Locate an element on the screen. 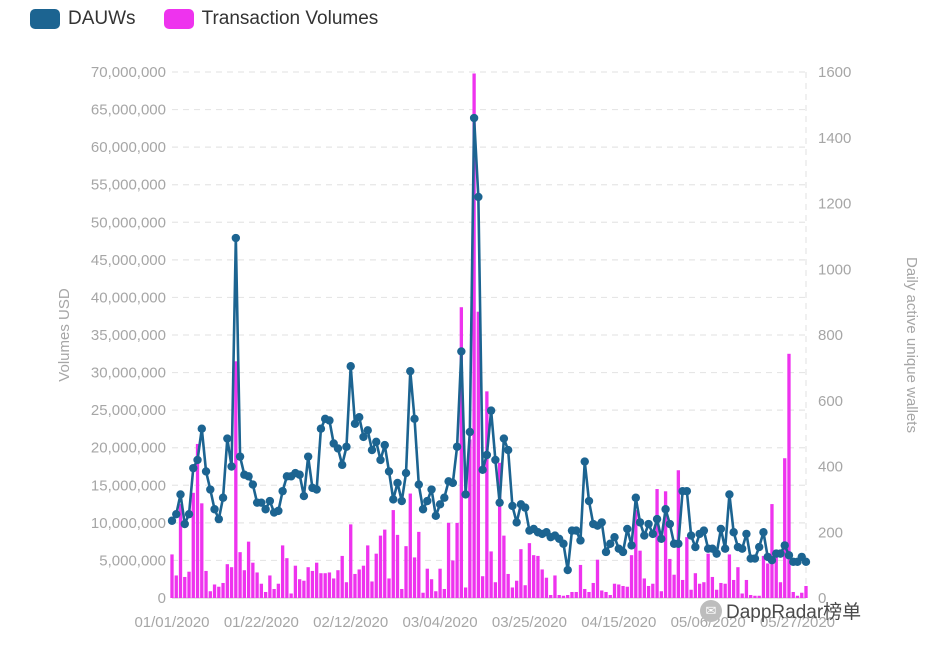 The width and height of the screenshot is (947, 654). y-right-tick-label: 800 is located at coordinates (830, 335).